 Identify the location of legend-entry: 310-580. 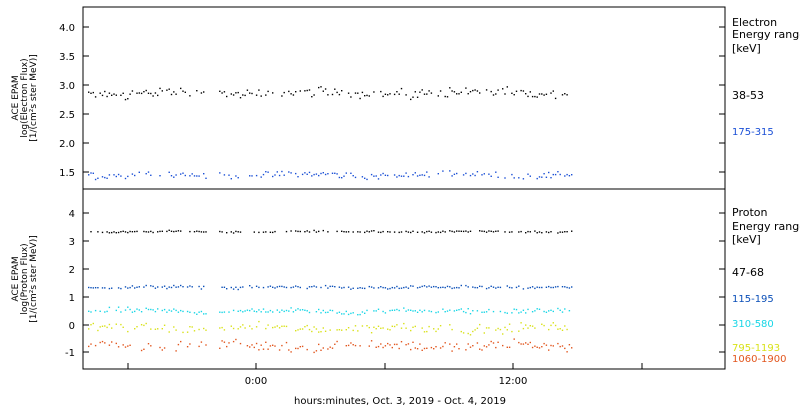
(753, 324).